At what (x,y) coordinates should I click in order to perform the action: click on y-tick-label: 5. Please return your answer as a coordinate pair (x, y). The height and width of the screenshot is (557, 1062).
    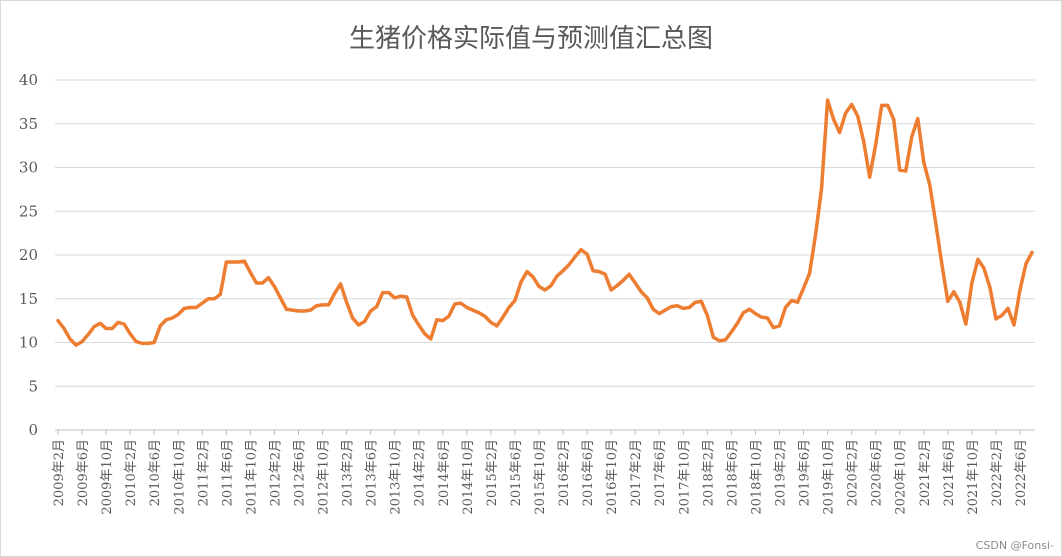
    Looking at the image, I should click on (33, 386).